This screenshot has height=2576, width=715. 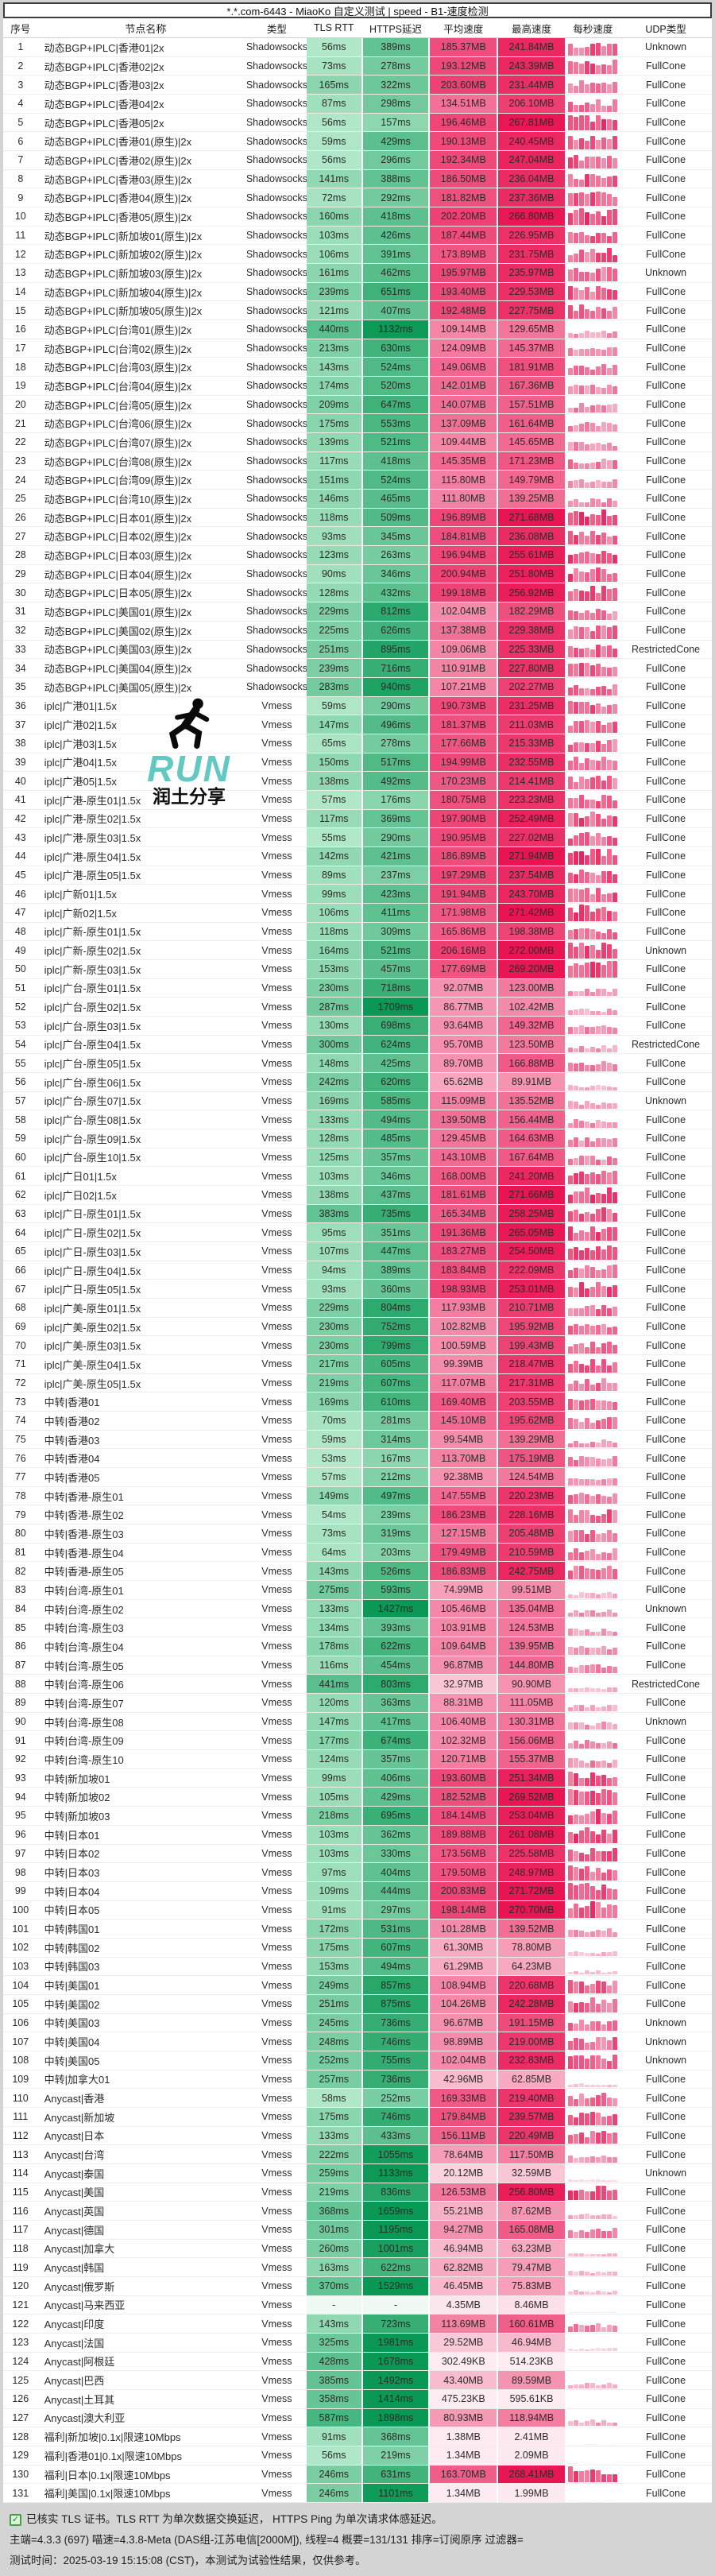 I want to click on node-name: Anycast|泰国, so click(x=74, y=2173).